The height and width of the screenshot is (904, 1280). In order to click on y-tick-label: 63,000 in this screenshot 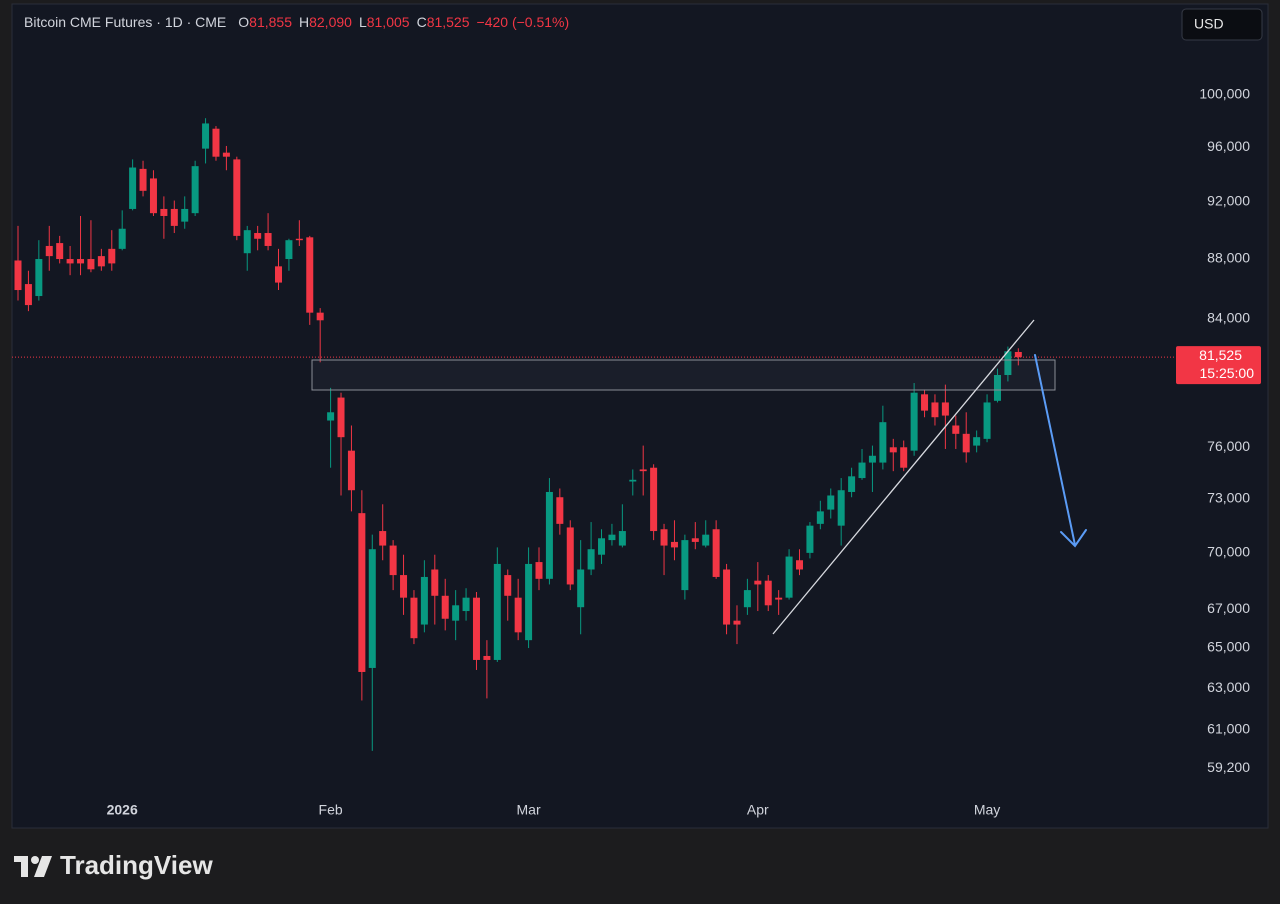, I will do `click(1228, 687)`.